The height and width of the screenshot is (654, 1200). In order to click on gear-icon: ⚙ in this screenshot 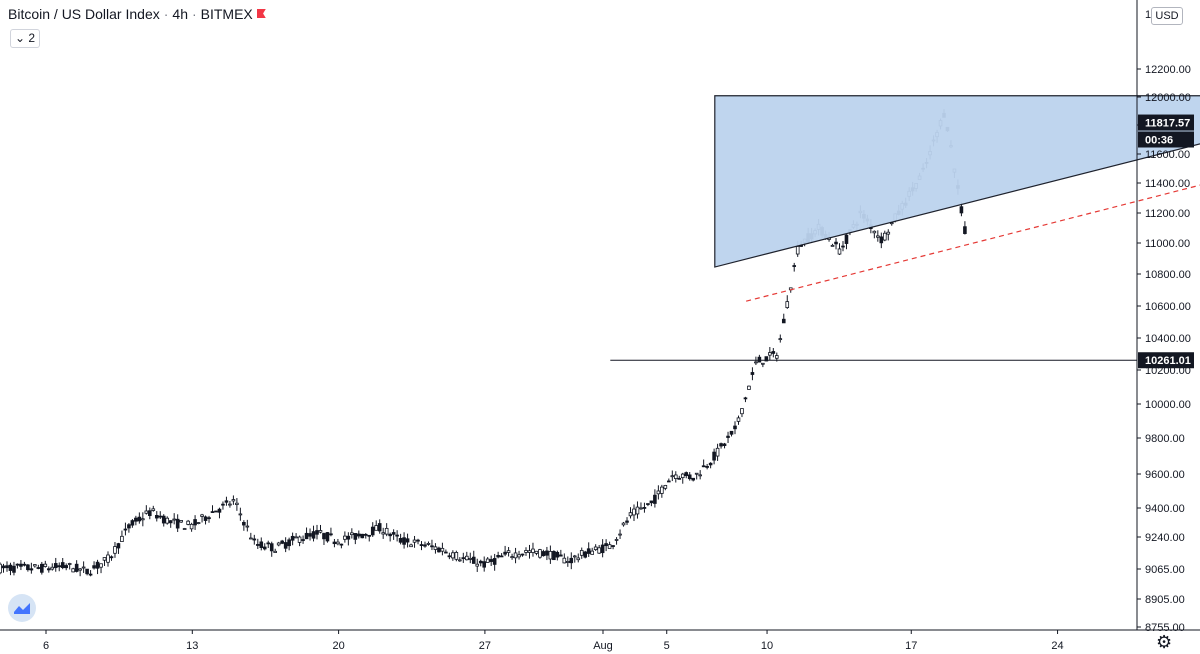, I will do `click(1164, 642)`.